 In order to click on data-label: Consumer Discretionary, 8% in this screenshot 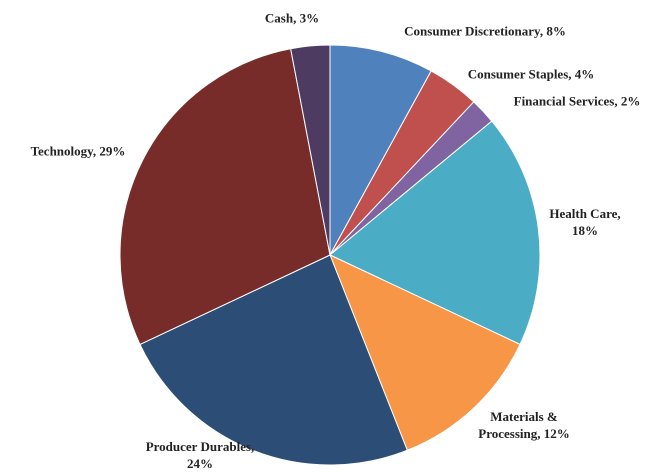, I will do `click(485, 31)`.